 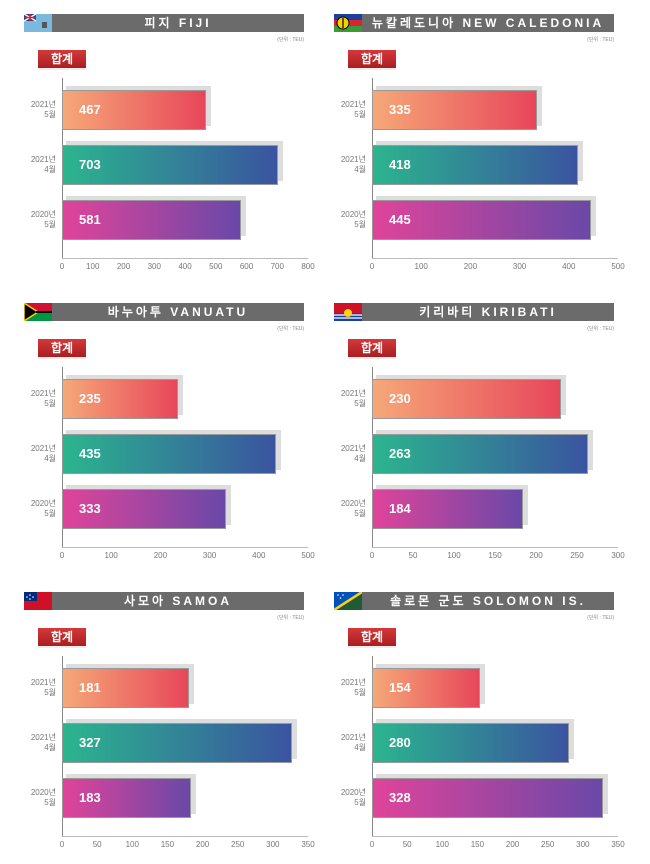 What do you see at coordinates (90, 398) in the screenshot?
I see `bar-value-label: 235` at bounding box center [90, 398].